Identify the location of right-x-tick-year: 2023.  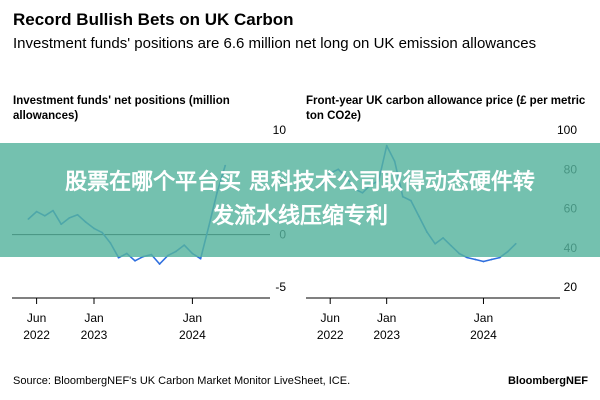
(386, 335).